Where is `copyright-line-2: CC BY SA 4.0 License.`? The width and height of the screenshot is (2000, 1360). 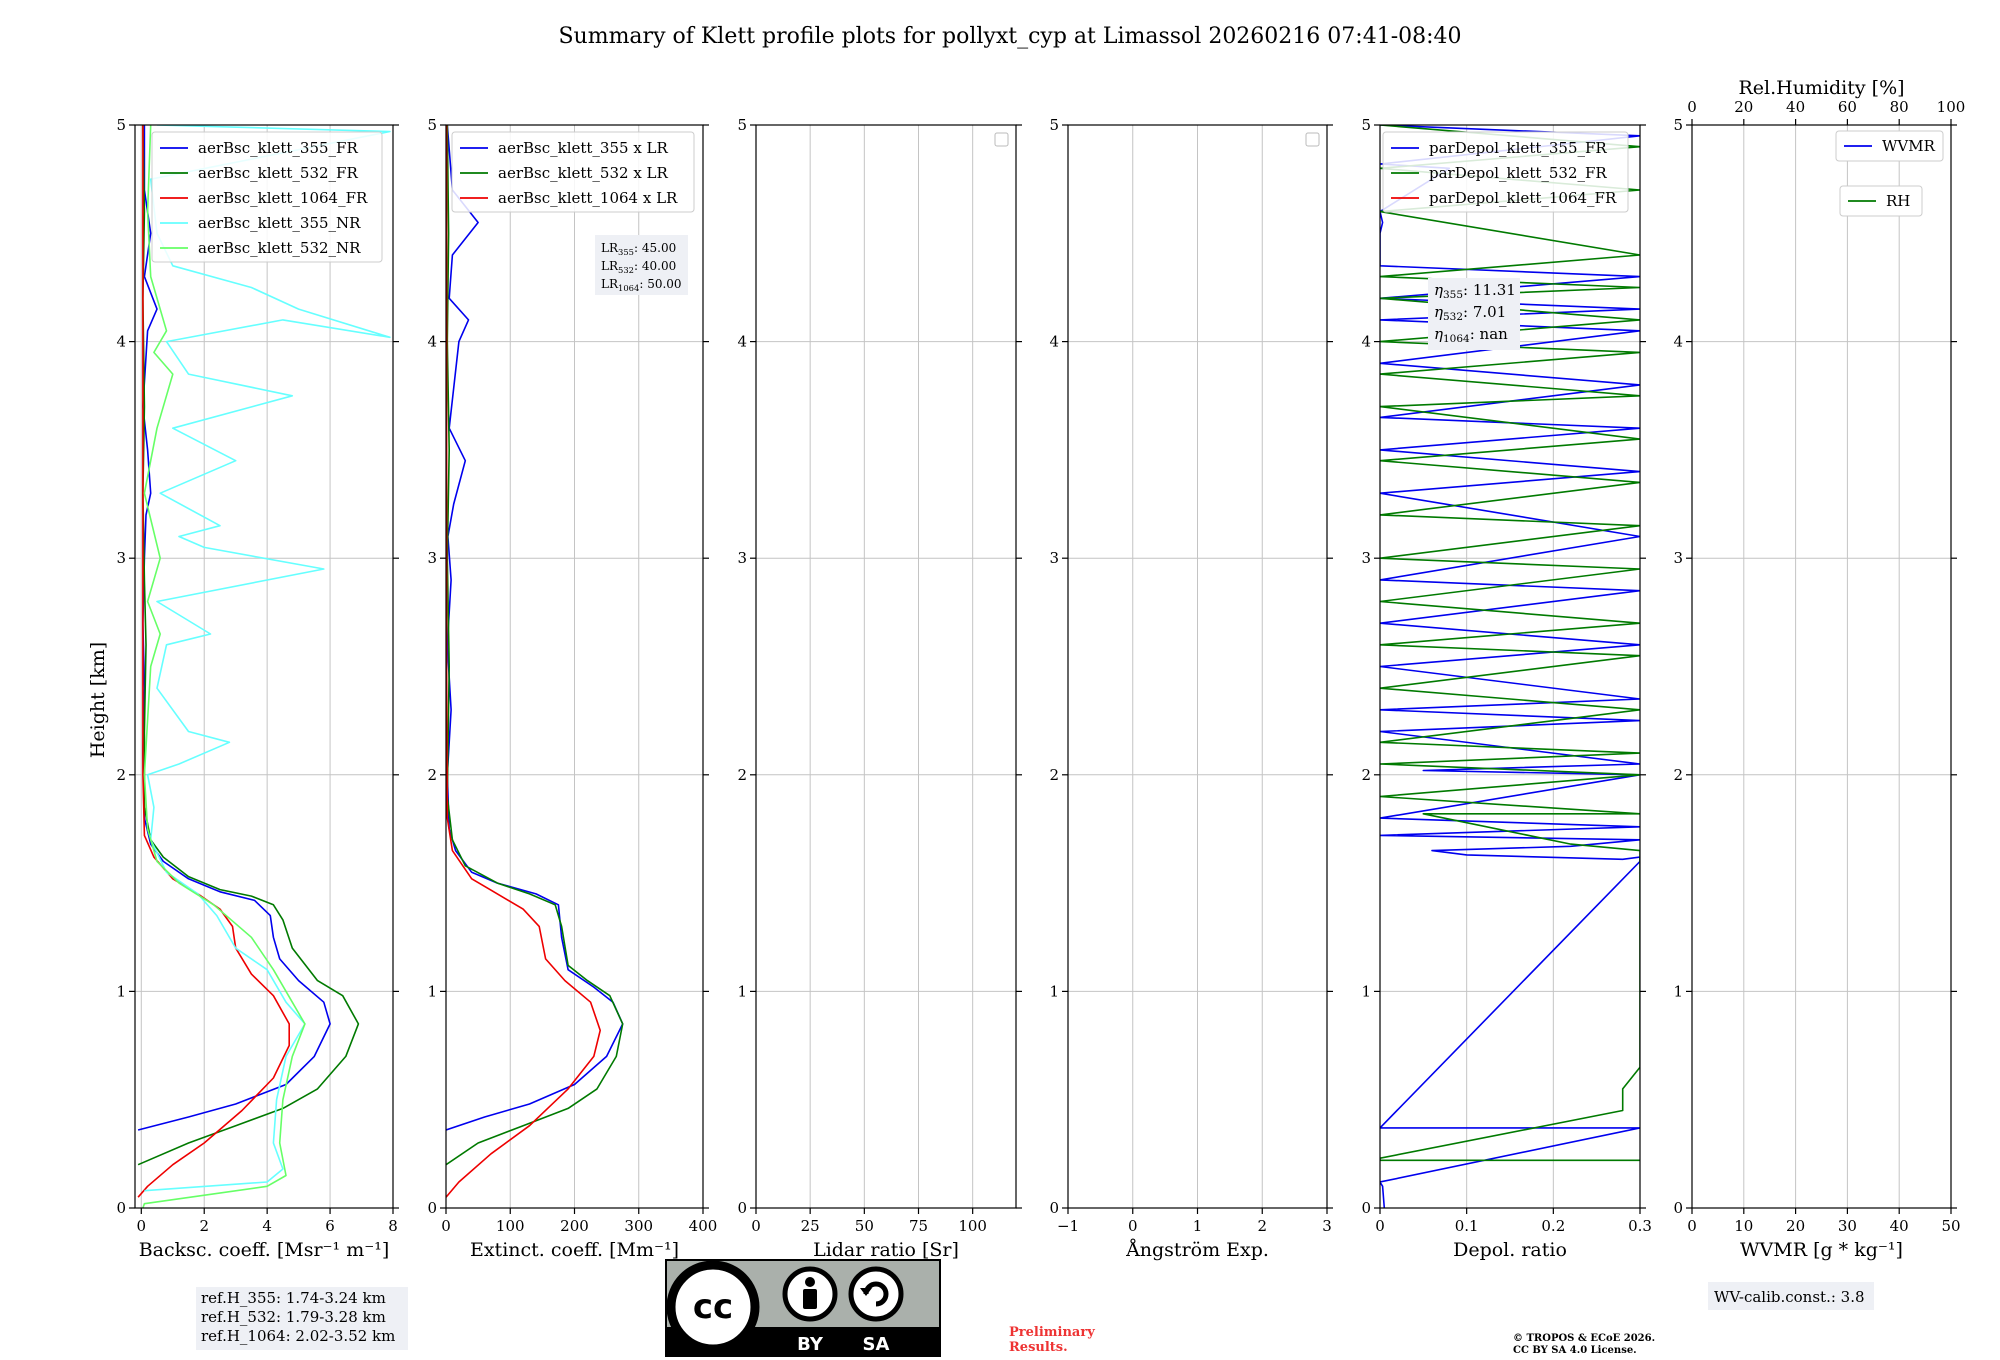 copyright-line-2: CC BY SA 4.0 License. is located at coordinates (1575, 1350).